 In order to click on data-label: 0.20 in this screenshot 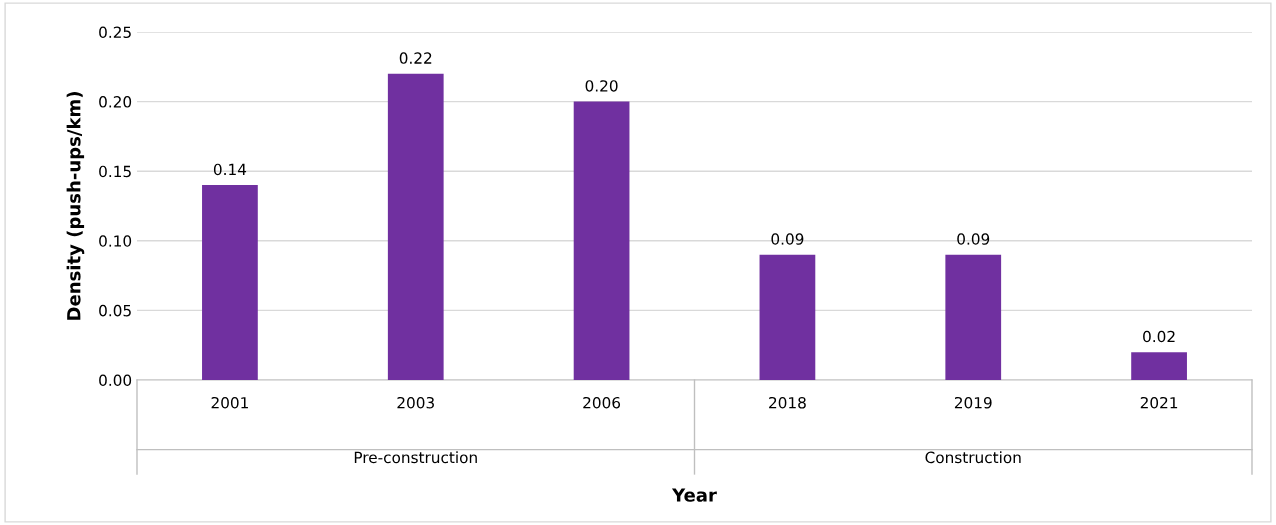, I will do `click(601, 86)`.